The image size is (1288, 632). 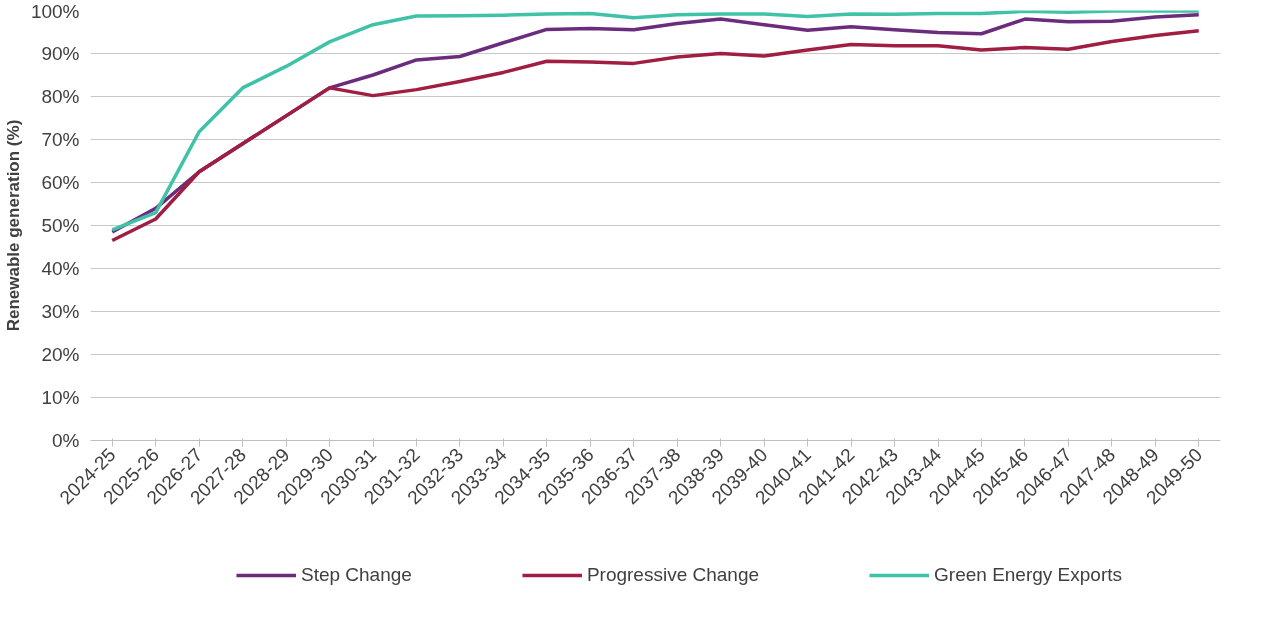 I want to click on y-tick-label: 10%, so click(x=60, y=397).